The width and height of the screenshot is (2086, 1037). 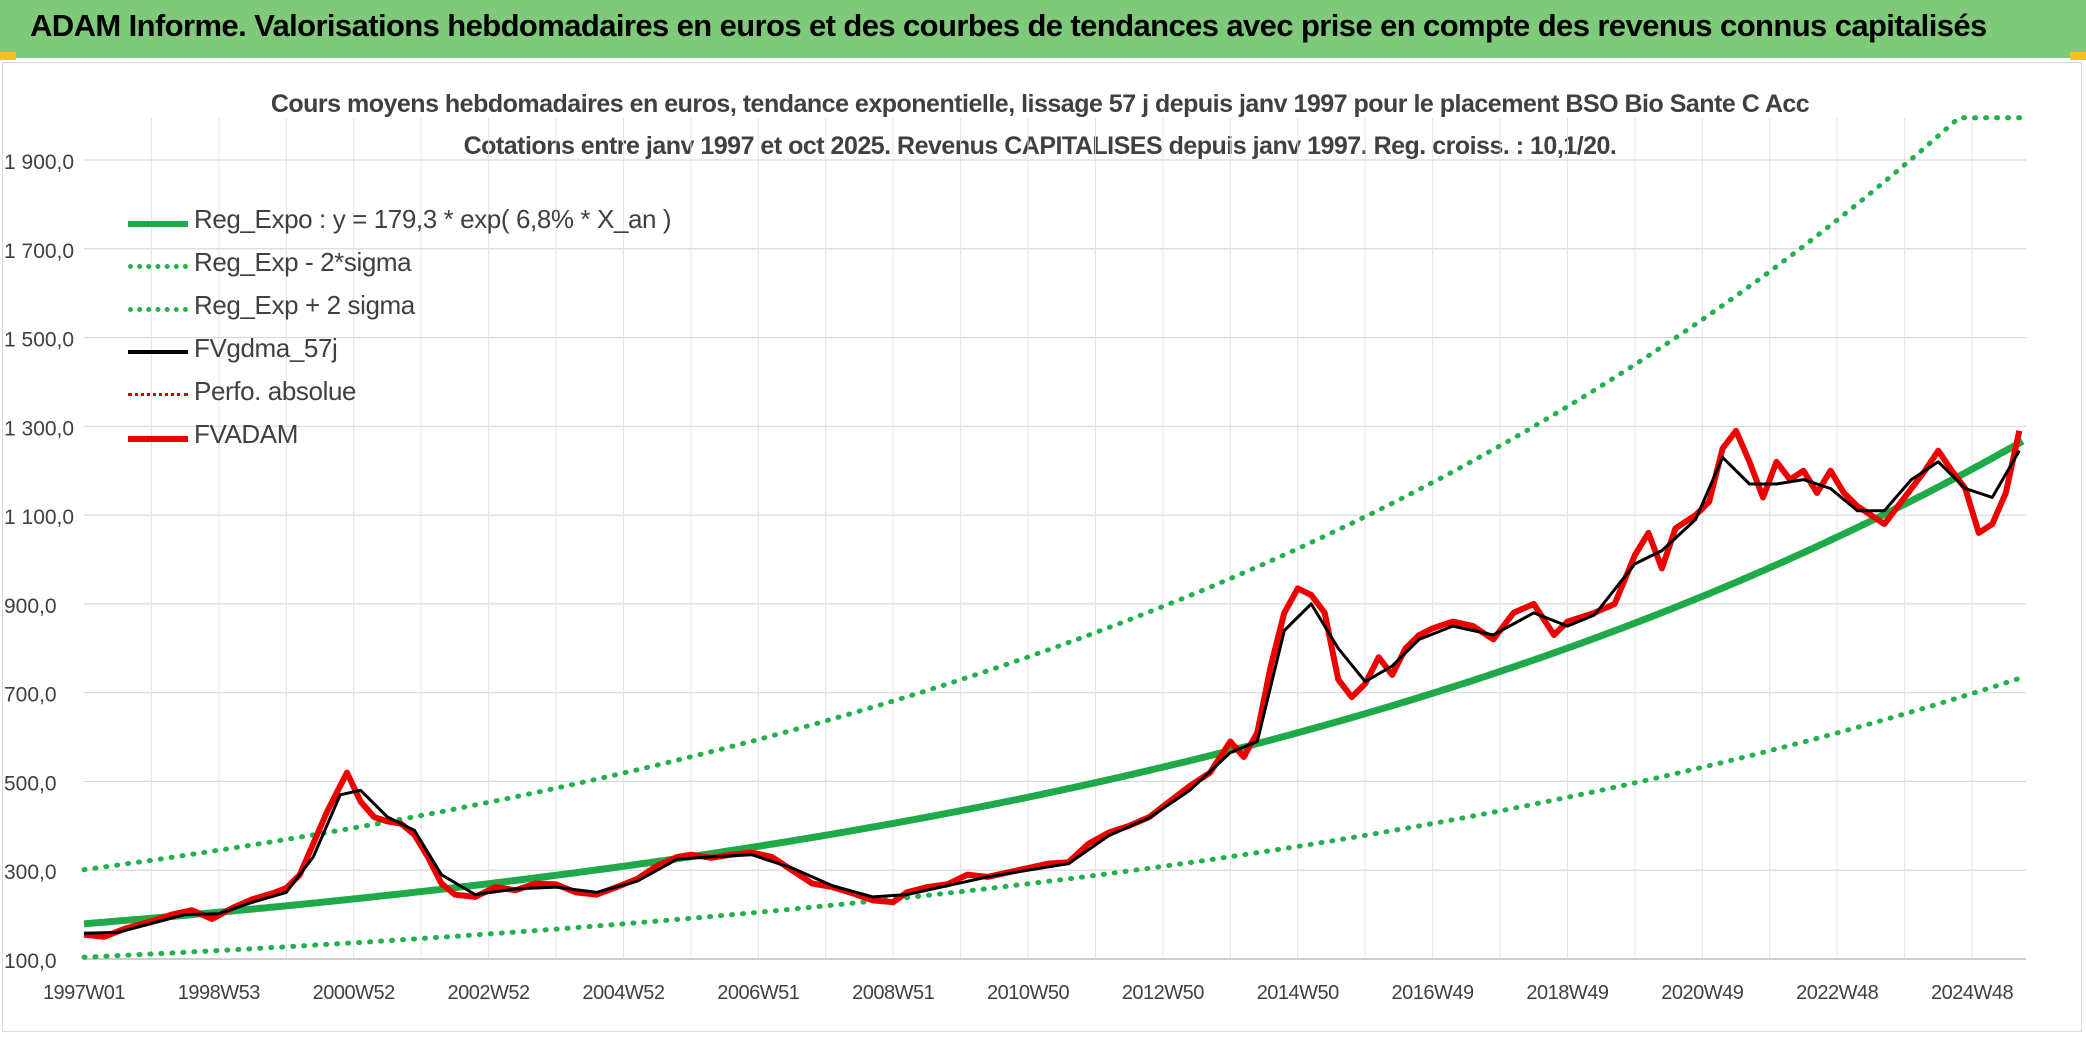 I want to click on x-tick-label: 2002W52, so click(x=489, y=993).